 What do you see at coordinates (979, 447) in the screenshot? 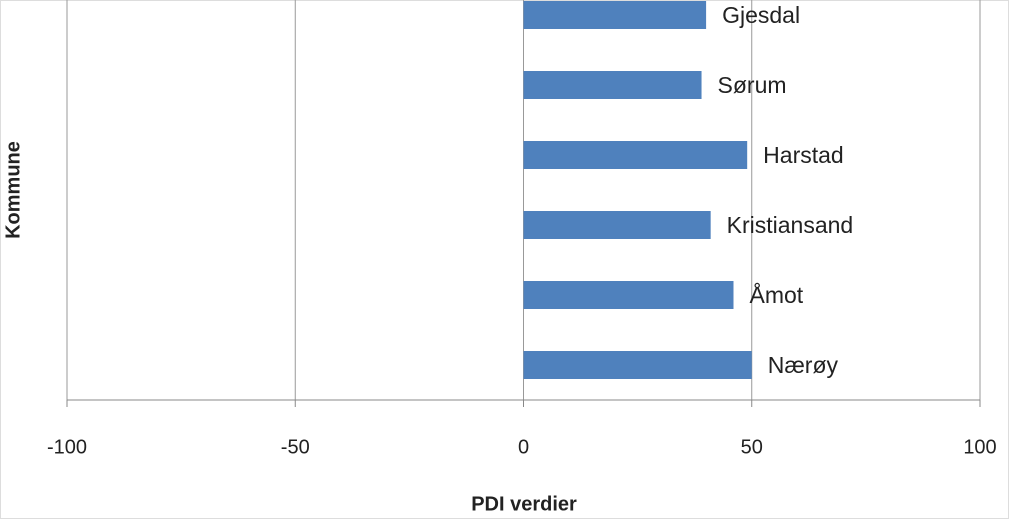
I see `x-tick-label: 100` at bounding box center [979, 447].